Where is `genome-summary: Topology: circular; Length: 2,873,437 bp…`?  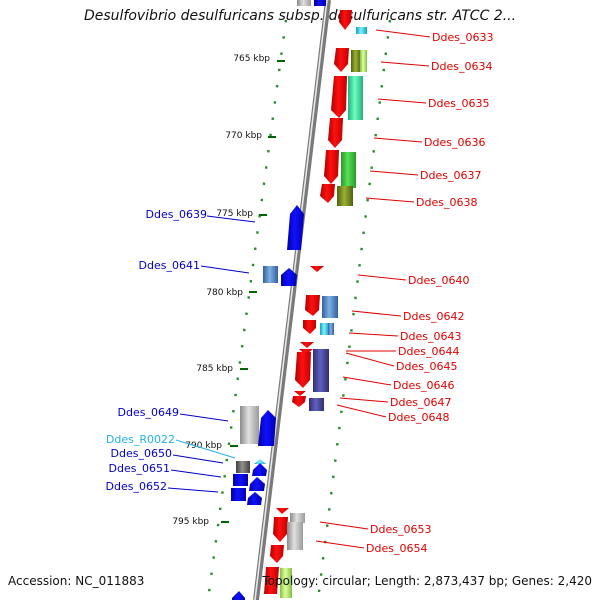
genome-summary: Topology: circular; Length: 2,873,437 bp… is located at coordinates (427, 581).